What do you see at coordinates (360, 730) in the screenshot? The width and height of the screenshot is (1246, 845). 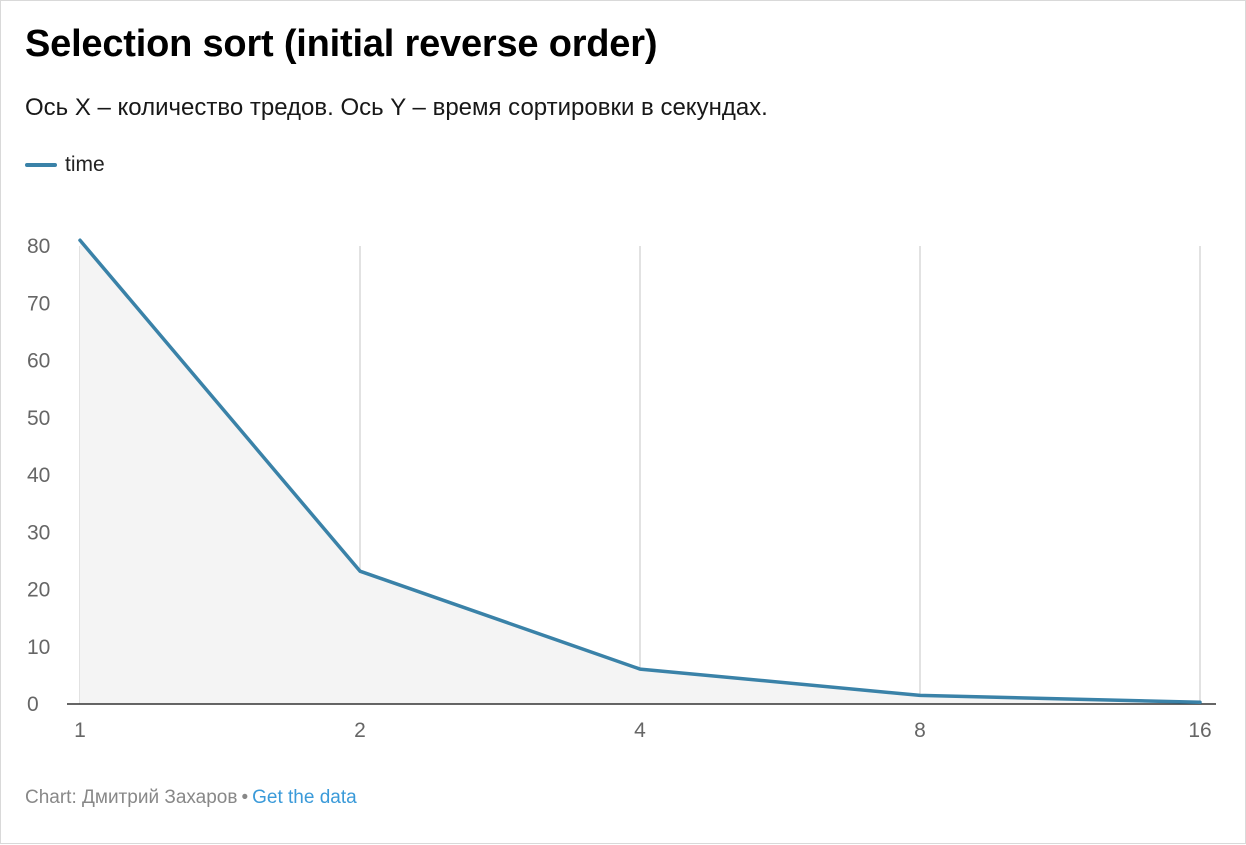 I see `x-tick-label-2: 2` at bounding box center [360, 730].